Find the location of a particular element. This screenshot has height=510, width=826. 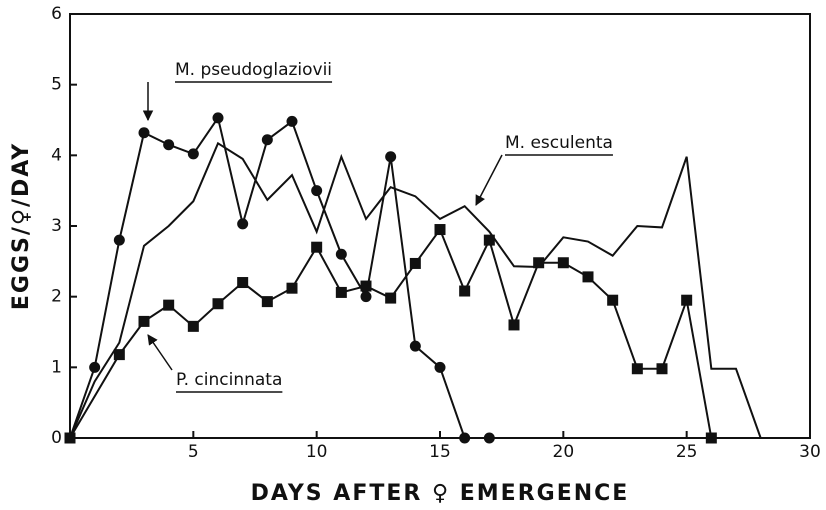

y-tick-label: 5 is located at coordinates (56, 85).